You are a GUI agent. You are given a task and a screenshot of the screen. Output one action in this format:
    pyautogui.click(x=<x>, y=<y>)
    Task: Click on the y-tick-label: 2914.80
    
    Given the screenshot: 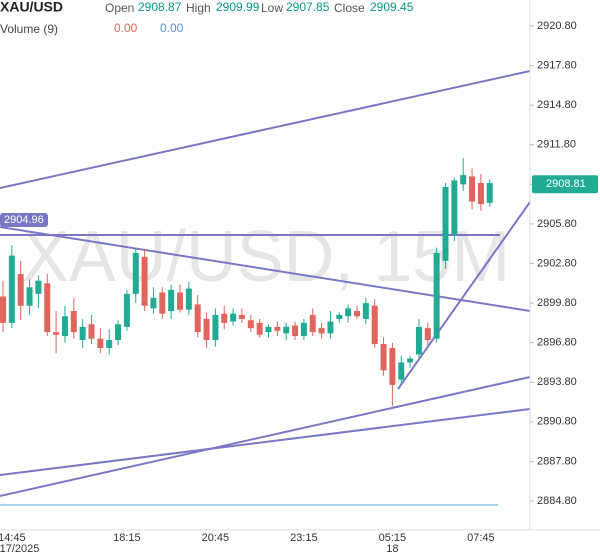 What is the action you would take?
    pyautogui.click(x=557, y=105)
    